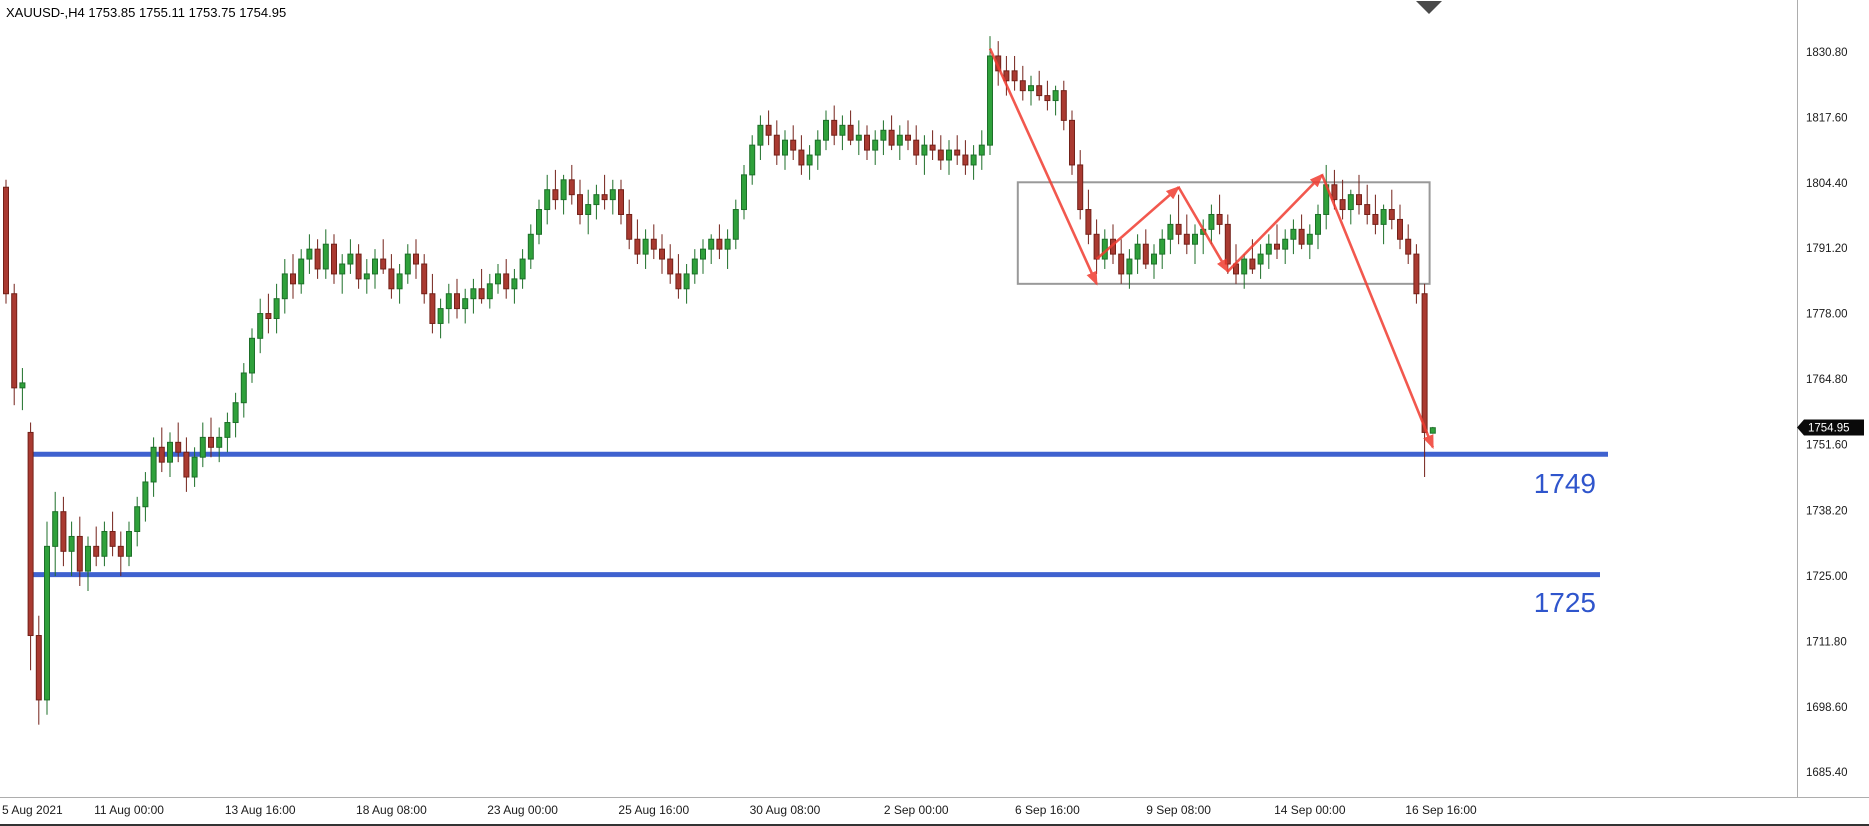  I want to click on price-axis-label: 1791.20, so click(1827, 249).